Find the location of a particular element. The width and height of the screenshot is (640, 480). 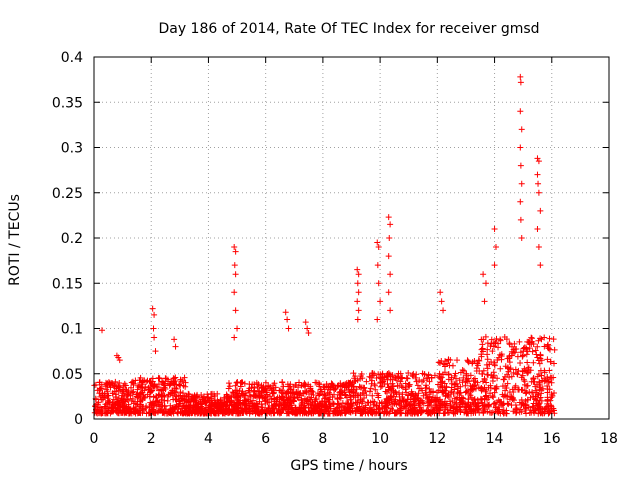

y-tick-label: 0.4 is located at coordinates (72, 58).